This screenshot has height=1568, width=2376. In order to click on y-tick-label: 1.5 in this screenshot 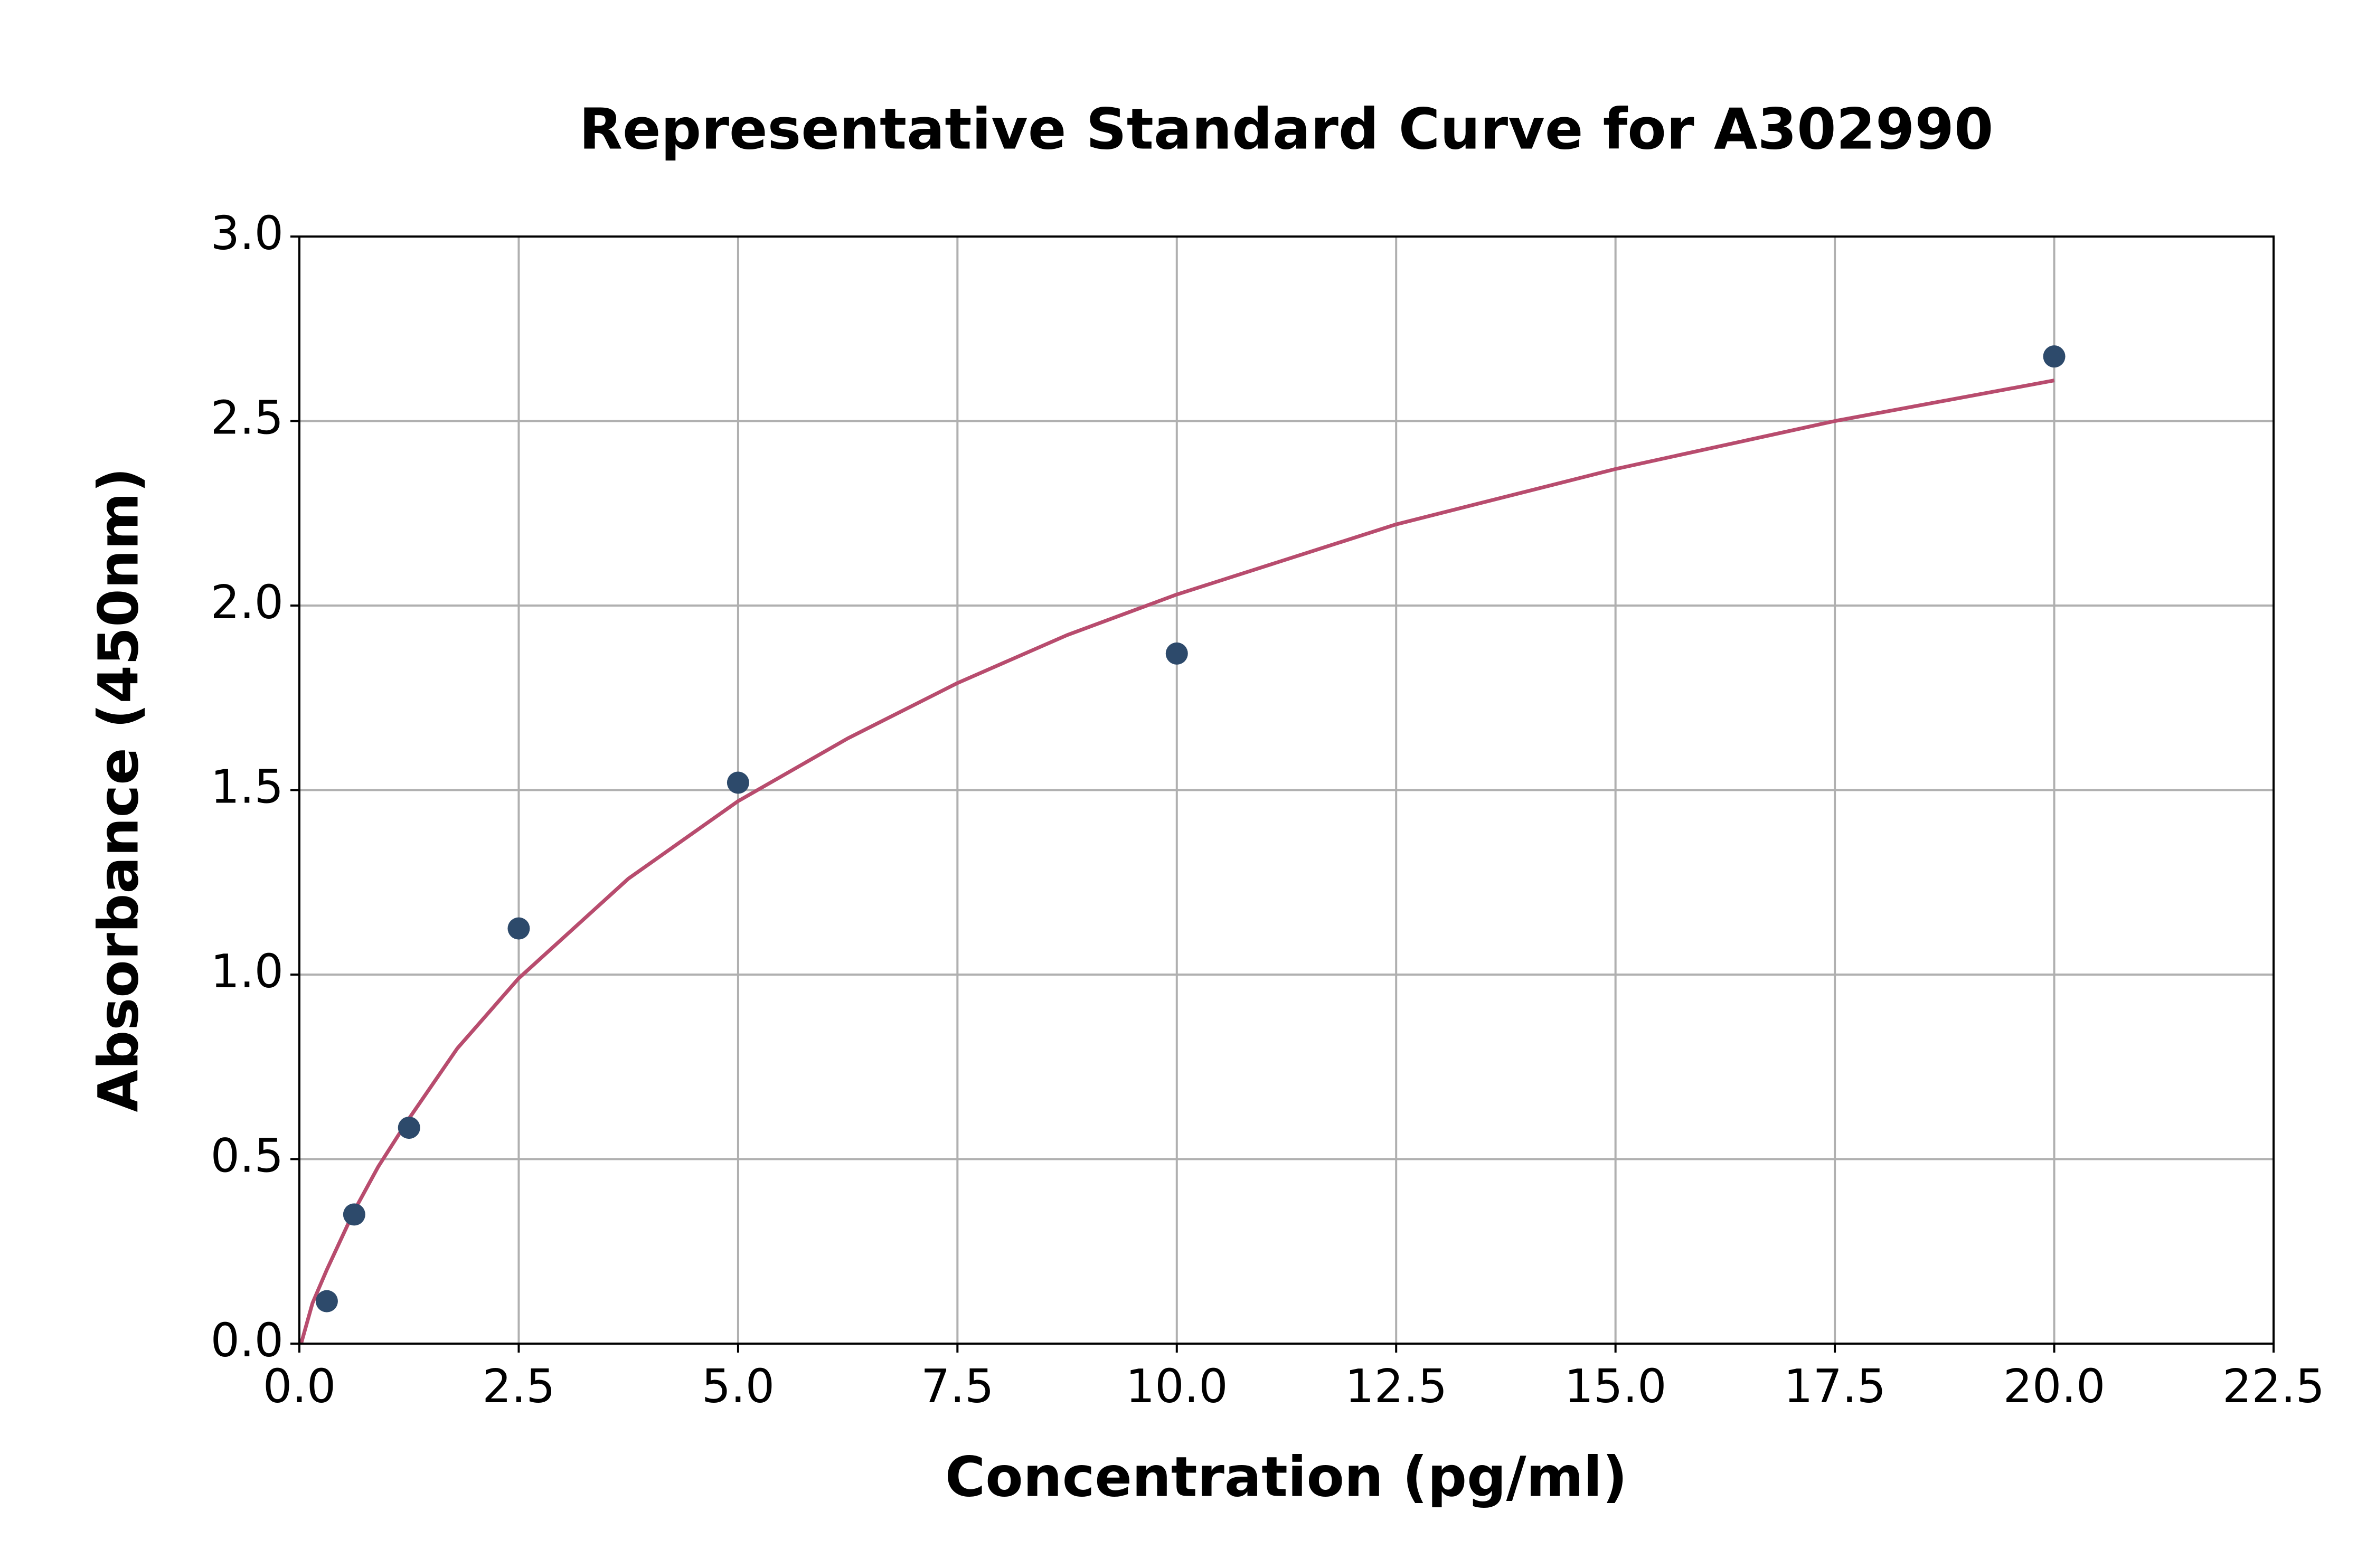, I will do `click(247, 787)`.